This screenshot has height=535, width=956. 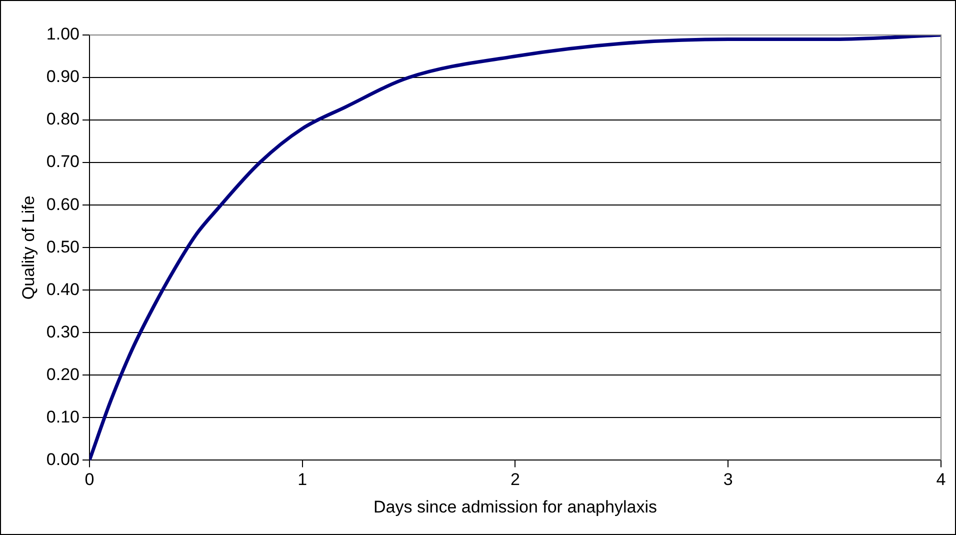 What do you see at coordinates (63, 332) in the screenshot?
I see `y-tick-label: 0.30` at bounding box center [63, 332].